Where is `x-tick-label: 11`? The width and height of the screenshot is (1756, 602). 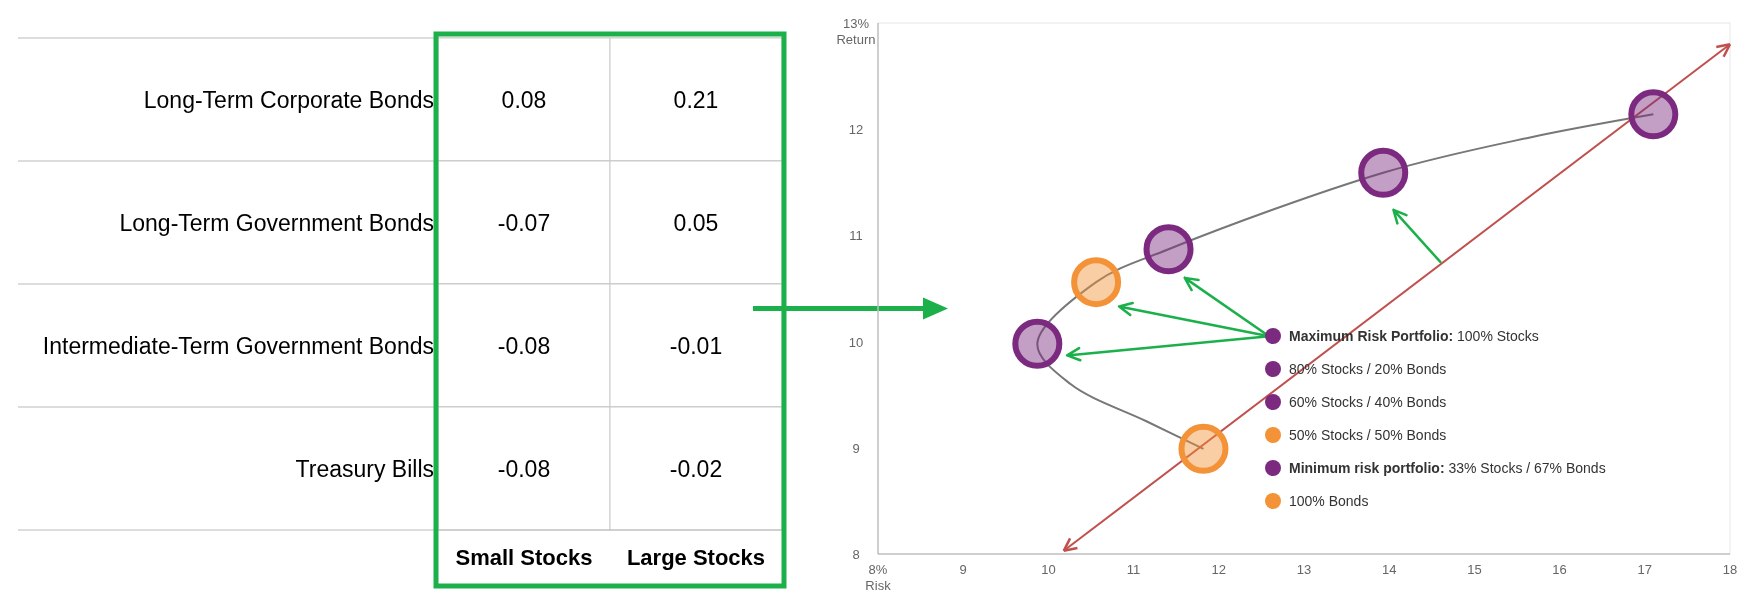 x-tick-label: 11 is located at coordinates (1133, 569).